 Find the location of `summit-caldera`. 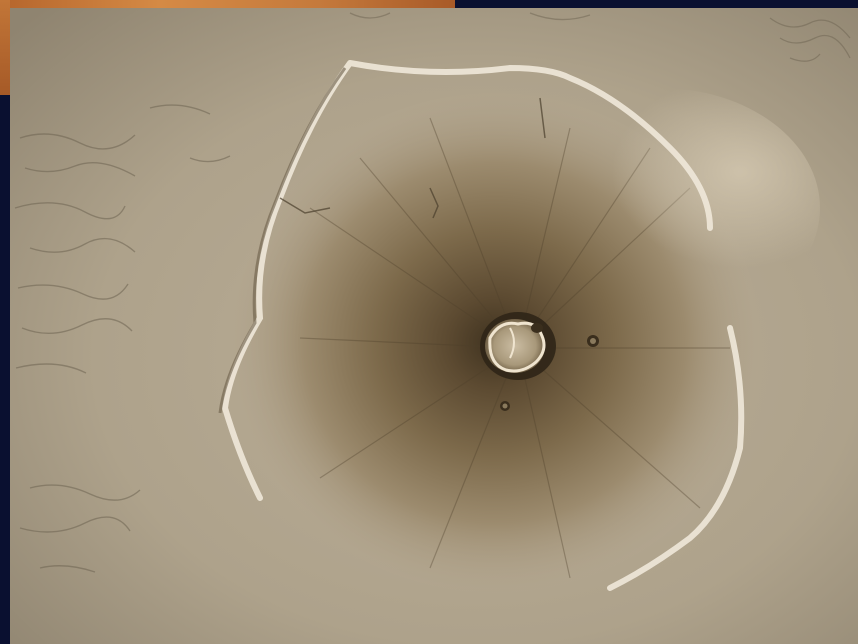

summit-caldera is located at coordinates (518, 346).